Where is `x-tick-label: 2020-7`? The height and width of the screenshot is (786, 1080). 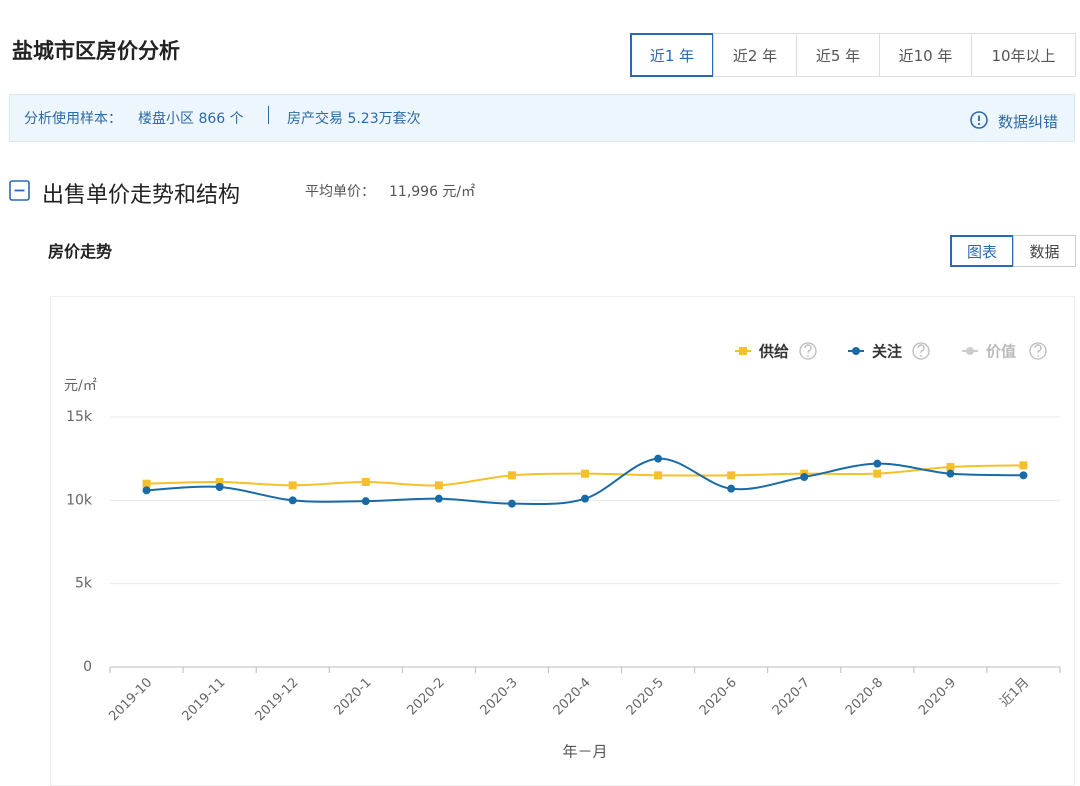 x-tick-label: 2020-7 is located at coordinates (791, 696).